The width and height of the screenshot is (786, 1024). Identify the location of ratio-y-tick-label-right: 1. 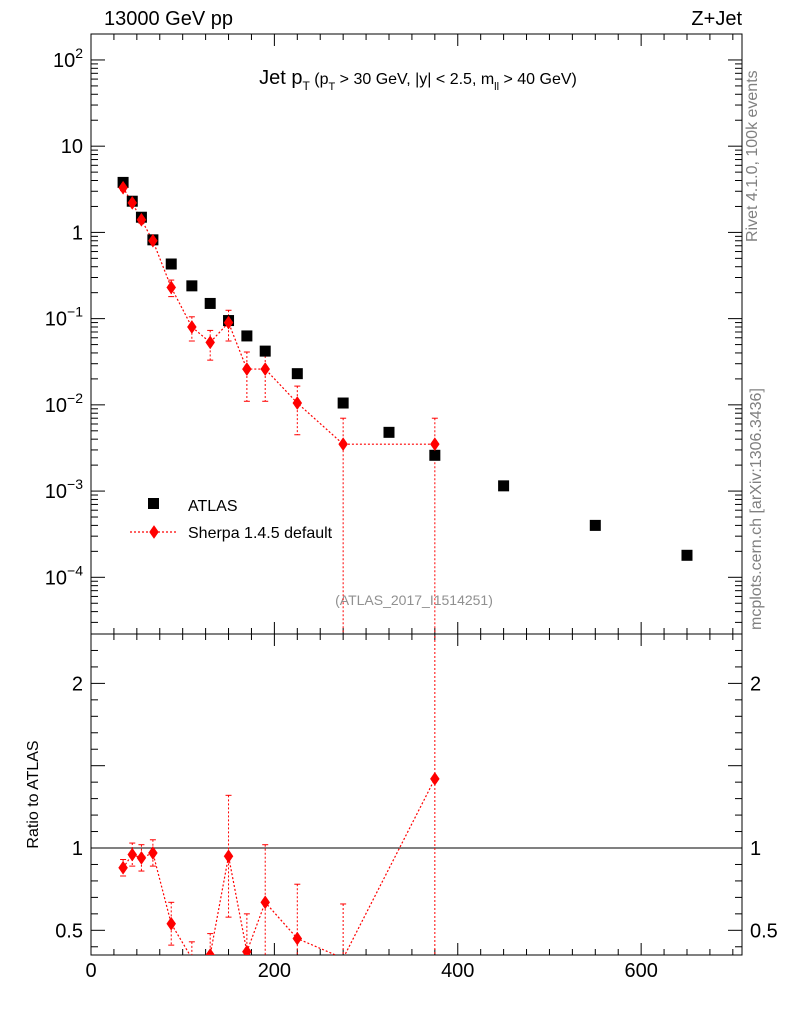
(755, 849).